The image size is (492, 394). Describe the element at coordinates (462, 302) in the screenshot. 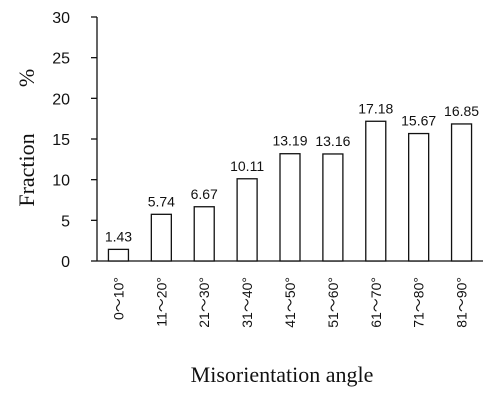

I see `category-label: 81～90°` at that location.